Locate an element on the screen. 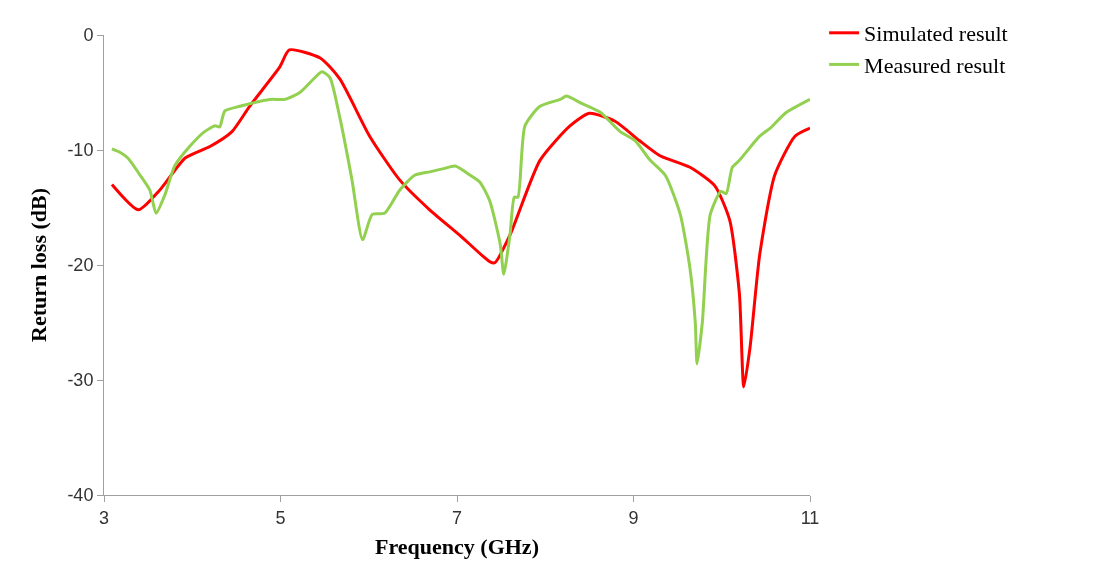  x-tick-label: 3 is located at coordinates (104, 517).